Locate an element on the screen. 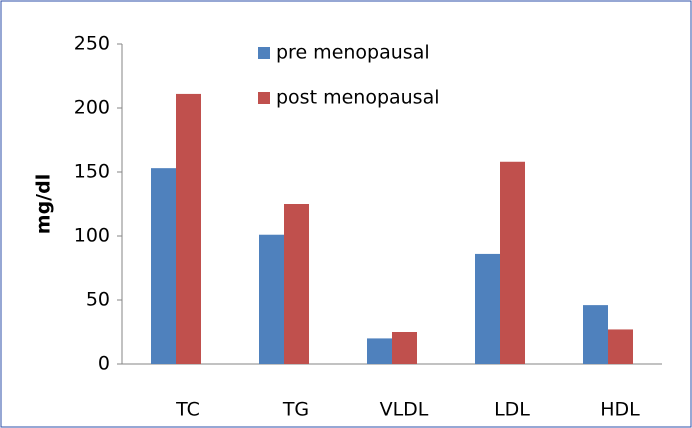  legend-label: pre menopausal is located at coordinates (353, 53).